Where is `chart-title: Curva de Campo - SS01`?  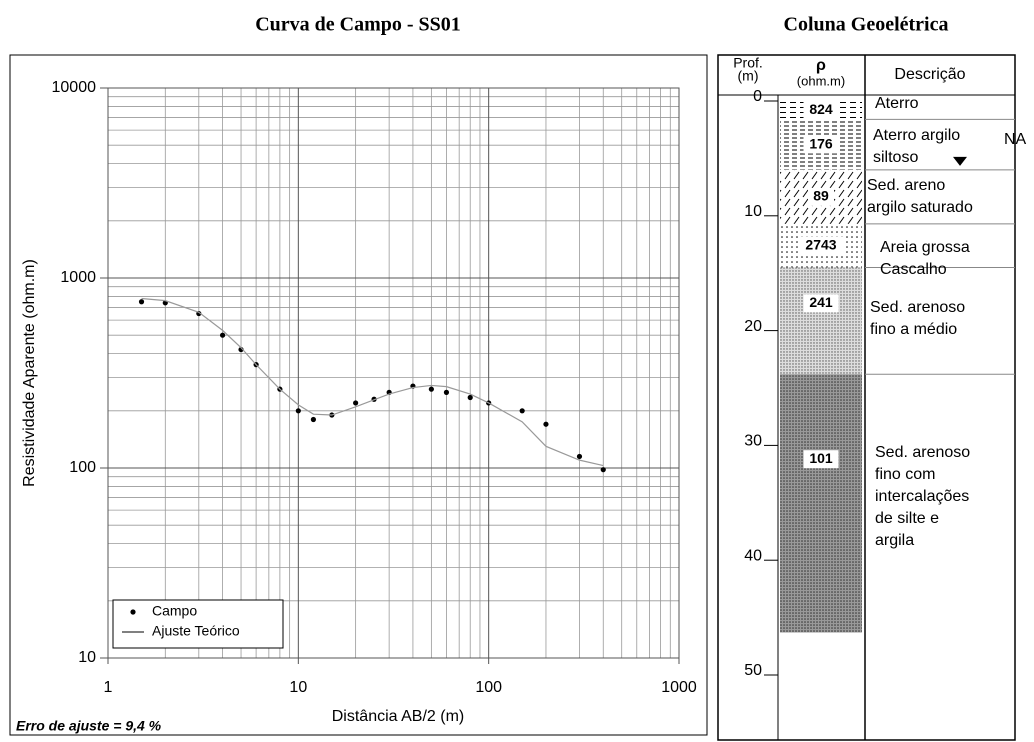
chart-title: Curva de Campo - SS01 is located at coordinates (358, 25).